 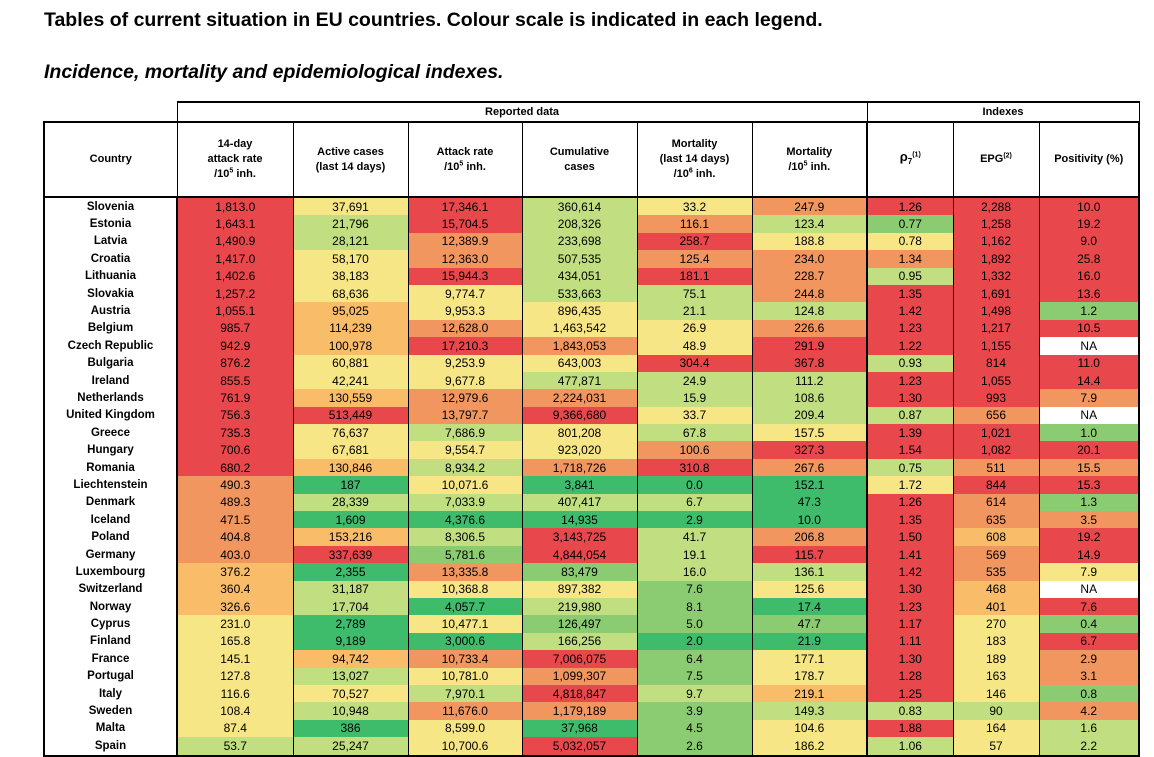 I want to click on cell-mortality-14: 33.7, so click(x=694, y=415).